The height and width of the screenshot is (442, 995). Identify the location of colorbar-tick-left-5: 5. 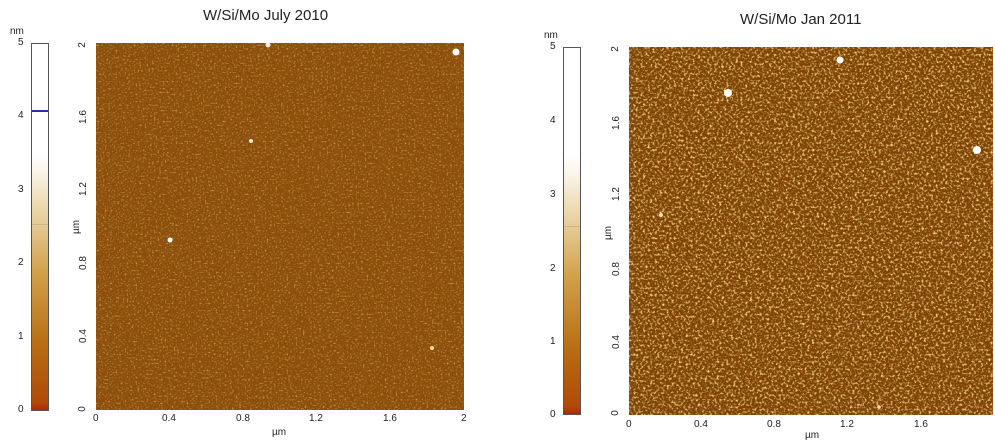
(21, 42).